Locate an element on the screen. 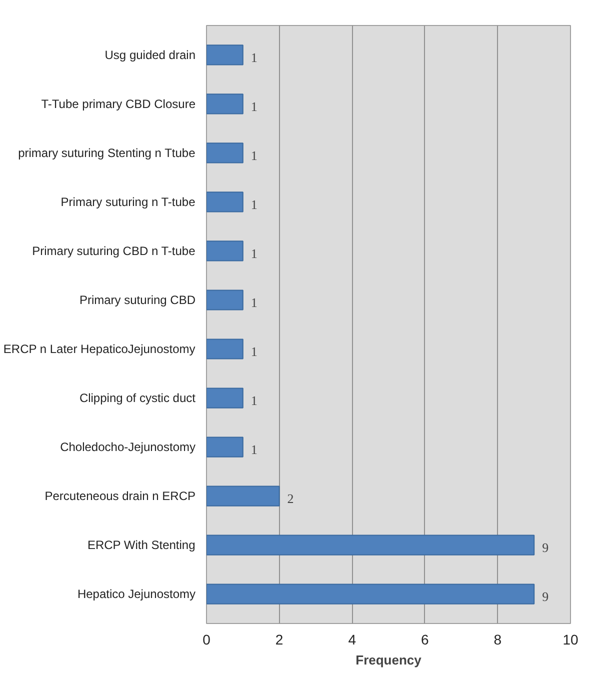 The image size is (597, 675). y-tick-label: ERCP n Later HepaticoJejunostomy is located at coordinates (99, 349).